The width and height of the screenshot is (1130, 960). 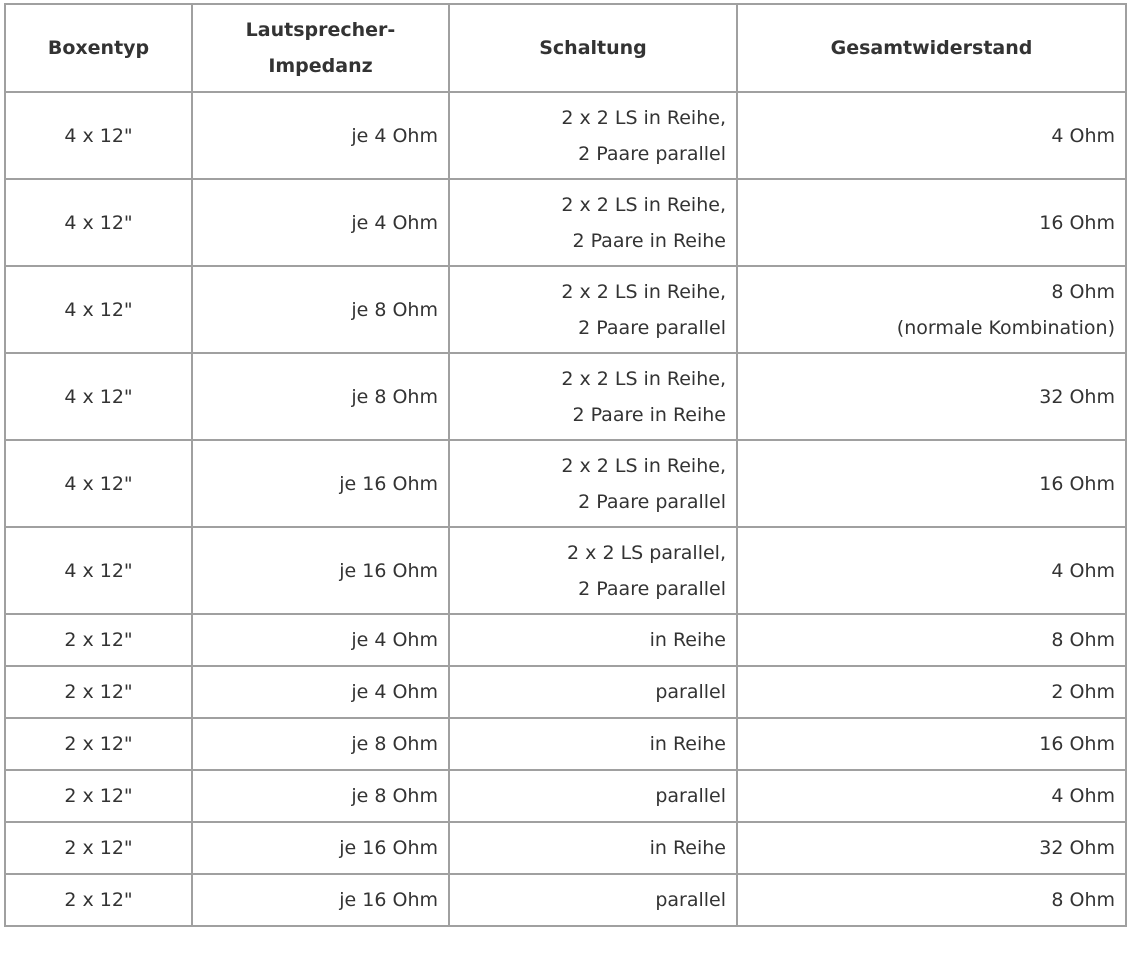 I want to click on table-row: 2 x 12" je 4 Ohm in Reihe 8 Ohm, so click(x=565, y=640).